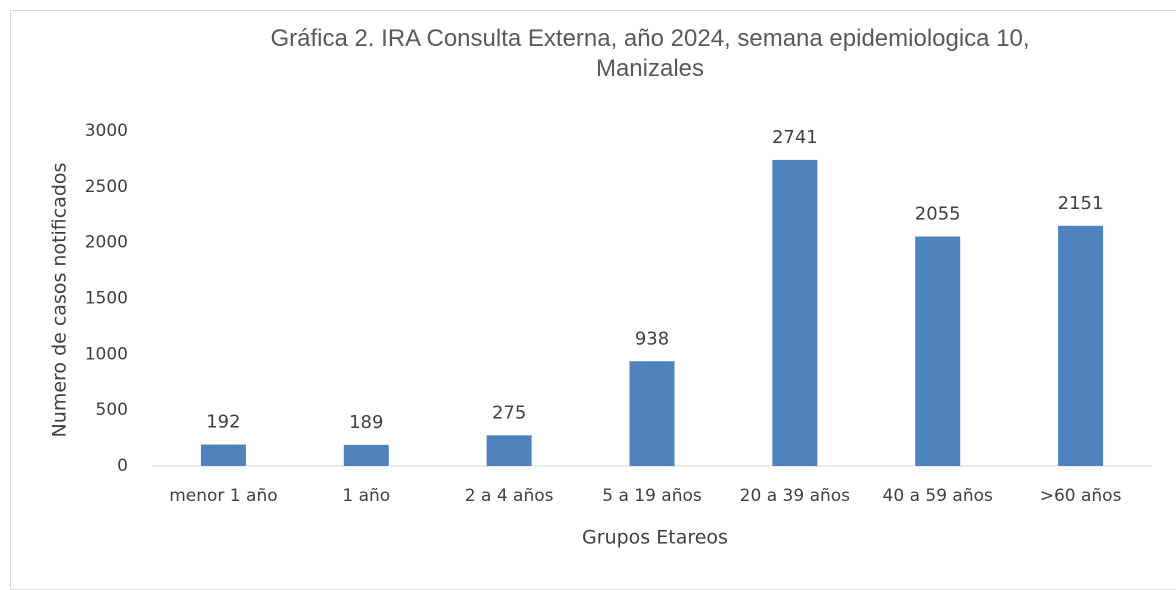 The height and width of the screenshot is (590, 1176). I want to click on y-tick-label: 2000, so click(106, 243).